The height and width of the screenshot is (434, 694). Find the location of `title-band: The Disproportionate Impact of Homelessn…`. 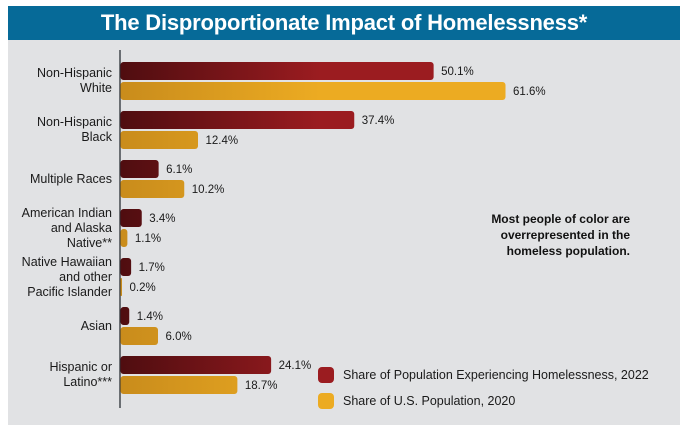

title-band: The Disproportionate Impact of Homelessn… is located at coordinates (344, 23).